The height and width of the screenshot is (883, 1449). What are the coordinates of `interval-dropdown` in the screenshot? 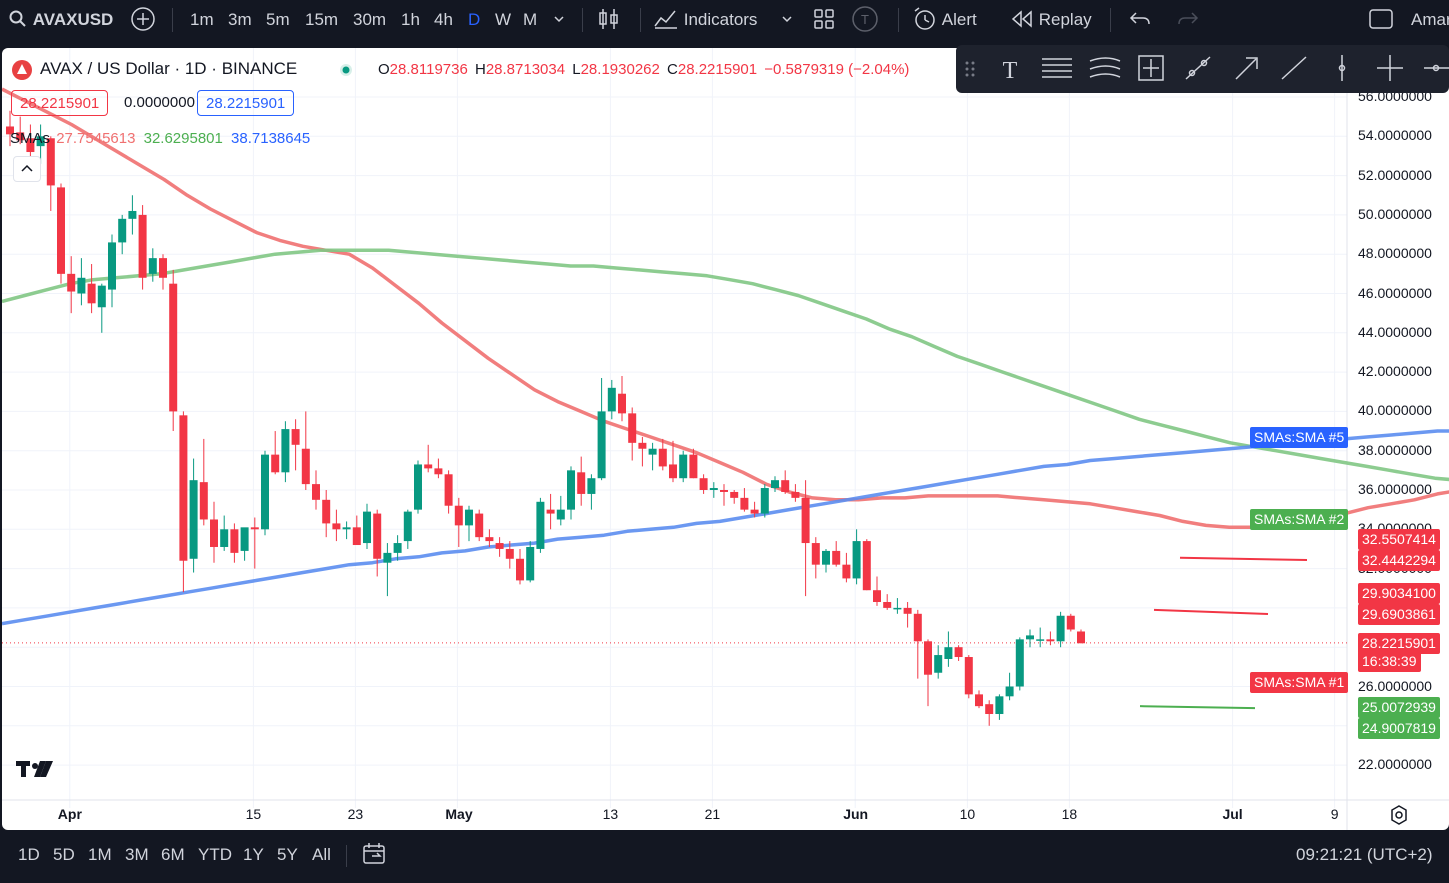 It's located at (559, 20).